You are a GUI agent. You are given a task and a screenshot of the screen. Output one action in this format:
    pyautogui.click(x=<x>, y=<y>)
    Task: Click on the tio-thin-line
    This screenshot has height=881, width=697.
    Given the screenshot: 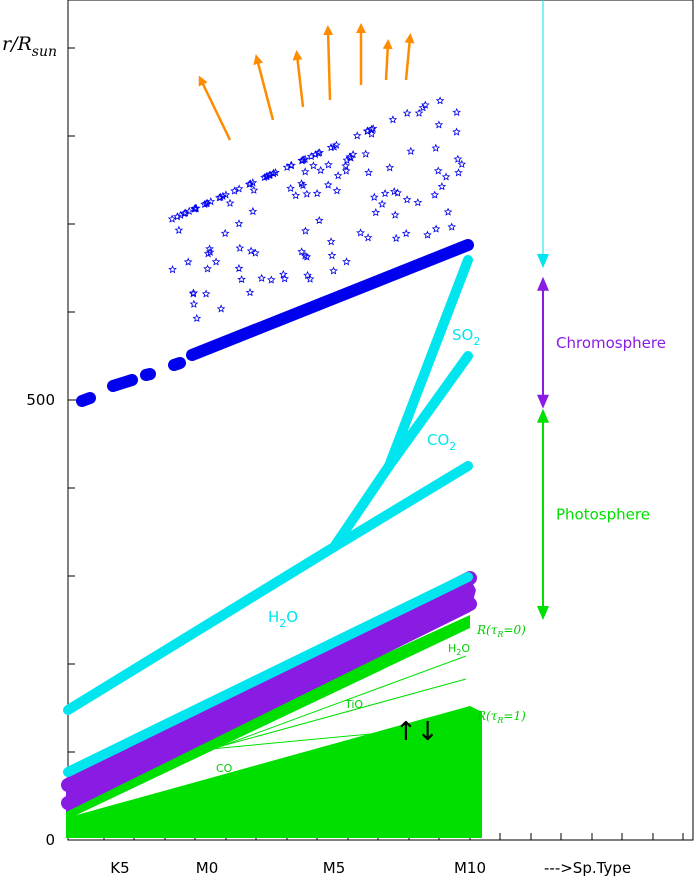 What is the action you would take?
    pyautogui.click(x=333, y=715)
    